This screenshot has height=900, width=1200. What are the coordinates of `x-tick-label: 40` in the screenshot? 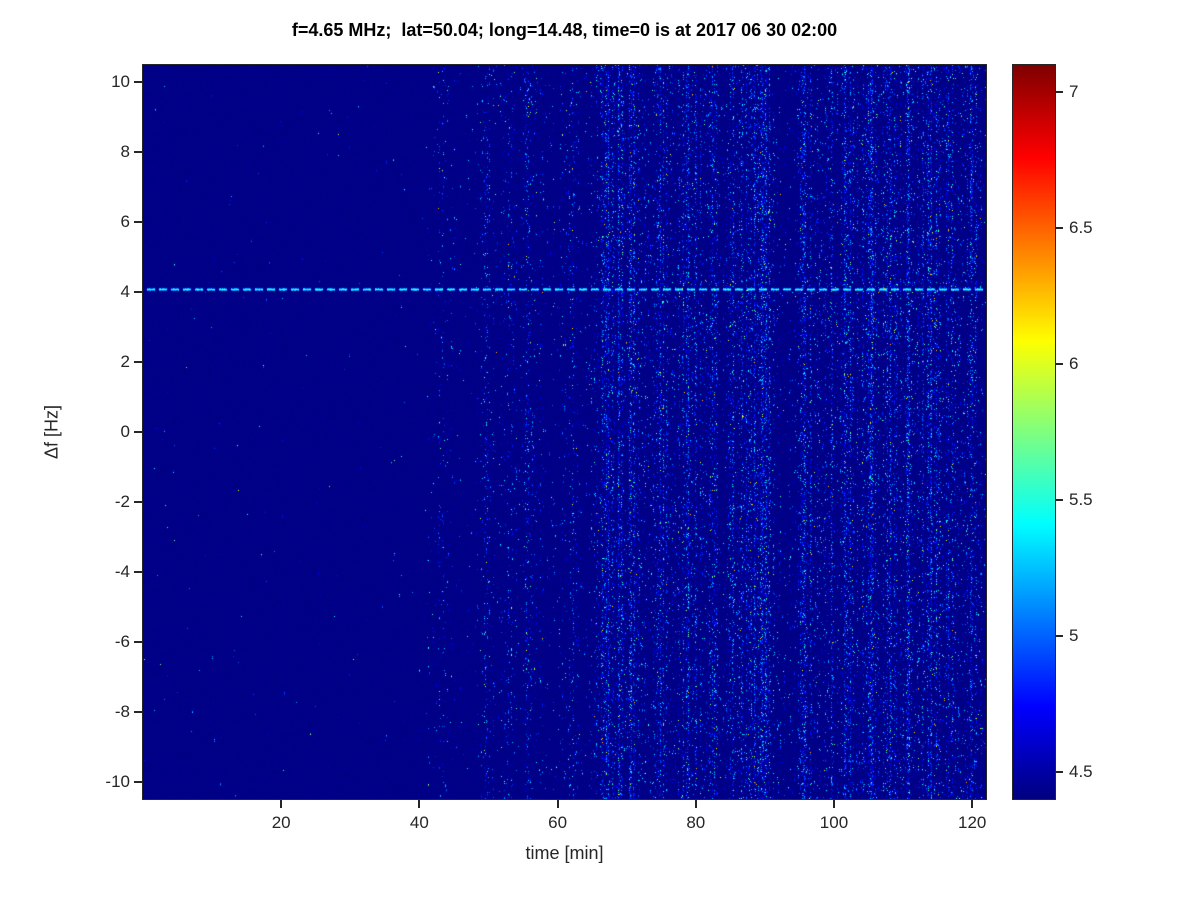 It's located at (419, 822).